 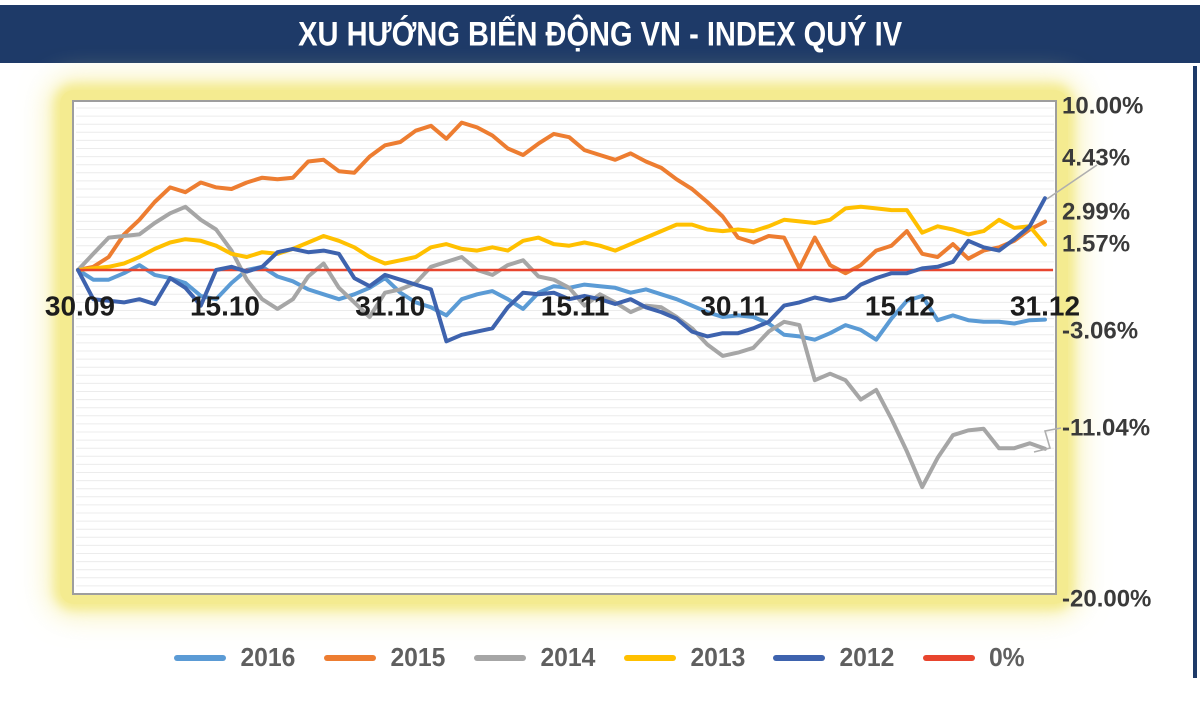 I want to click on y-value-label: -20.00%, so click(x=1106, y=599).